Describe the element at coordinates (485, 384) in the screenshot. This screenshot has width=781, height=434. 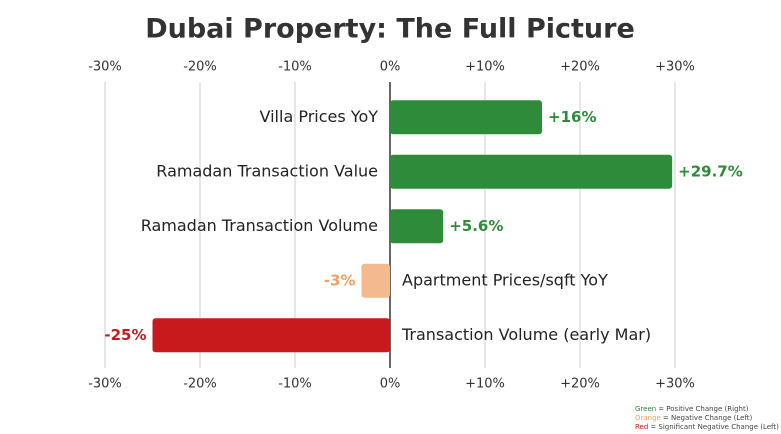
I see `x-tick-label-bottom: +10%` at that location.